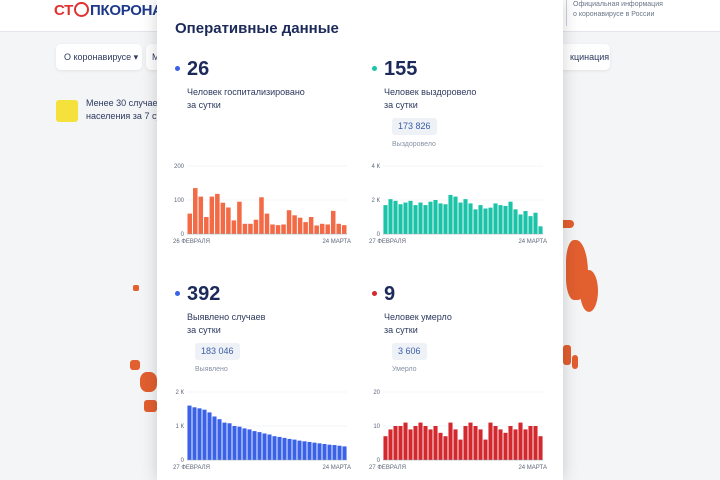  I want to click on nav-vaccination: кцинация ▾, so click(583, 57).